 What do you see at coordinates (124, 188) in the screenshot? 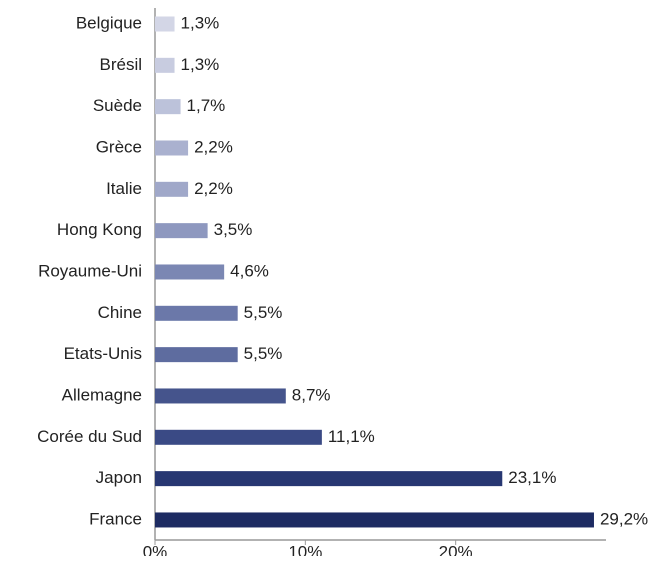
I see `category-label: Italie` at bounding box center [124, 188].